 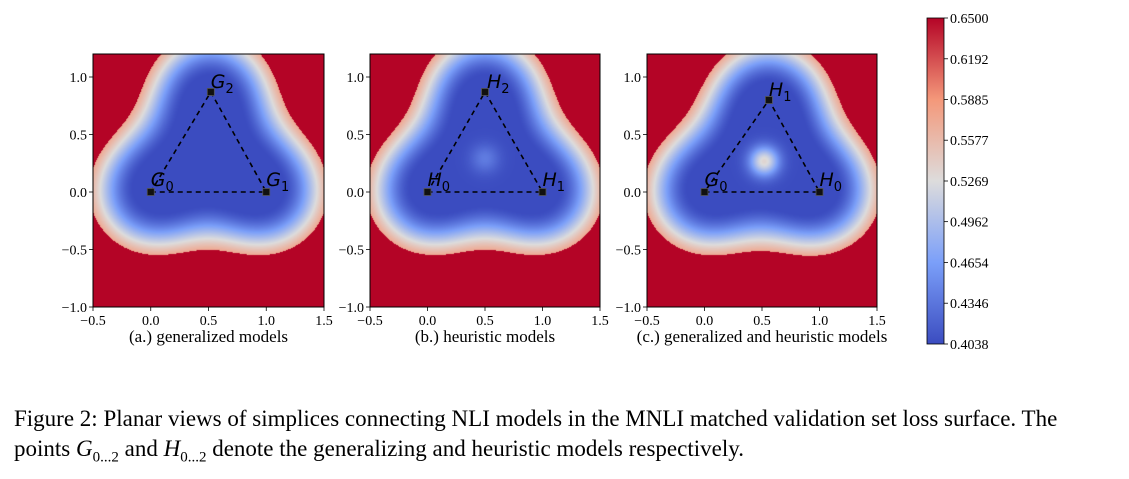 What do you see at coordinates (208, 336) in the screenshot?
I see `panel-label: (a.) generalized models` at bounding box center [208, 336].